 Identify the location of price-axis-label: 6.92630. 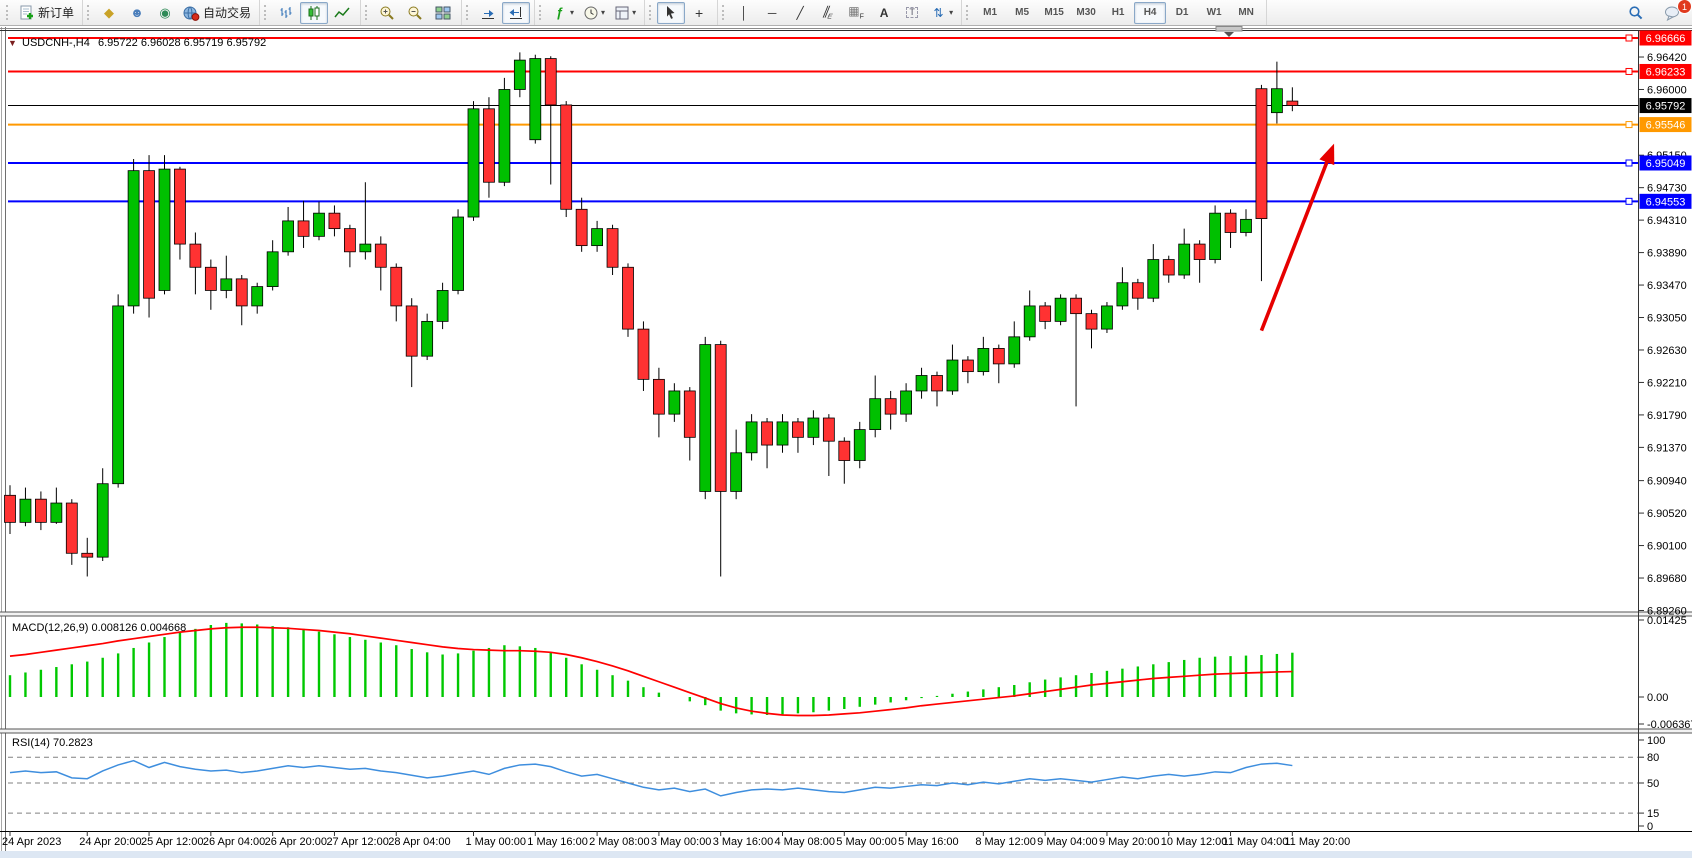
(1667, 351).